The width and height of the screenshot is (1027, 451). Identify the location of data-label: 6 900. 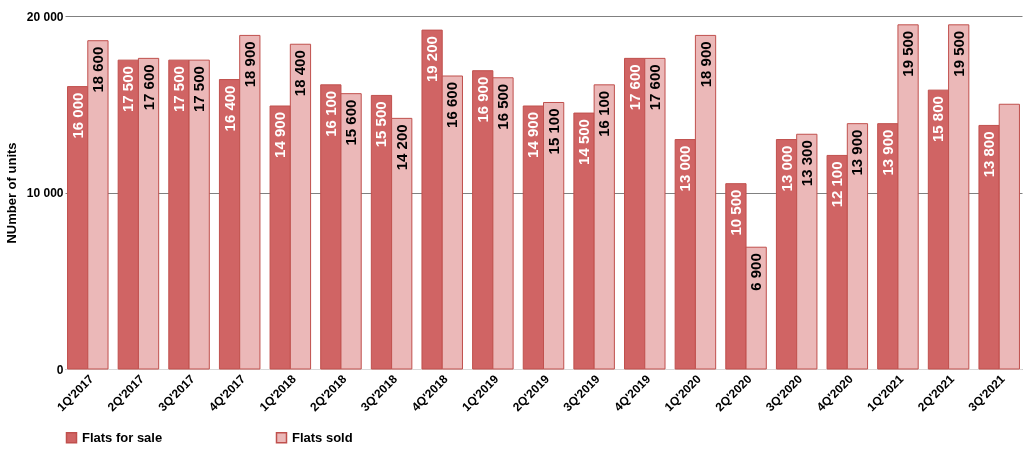
(756, 272).